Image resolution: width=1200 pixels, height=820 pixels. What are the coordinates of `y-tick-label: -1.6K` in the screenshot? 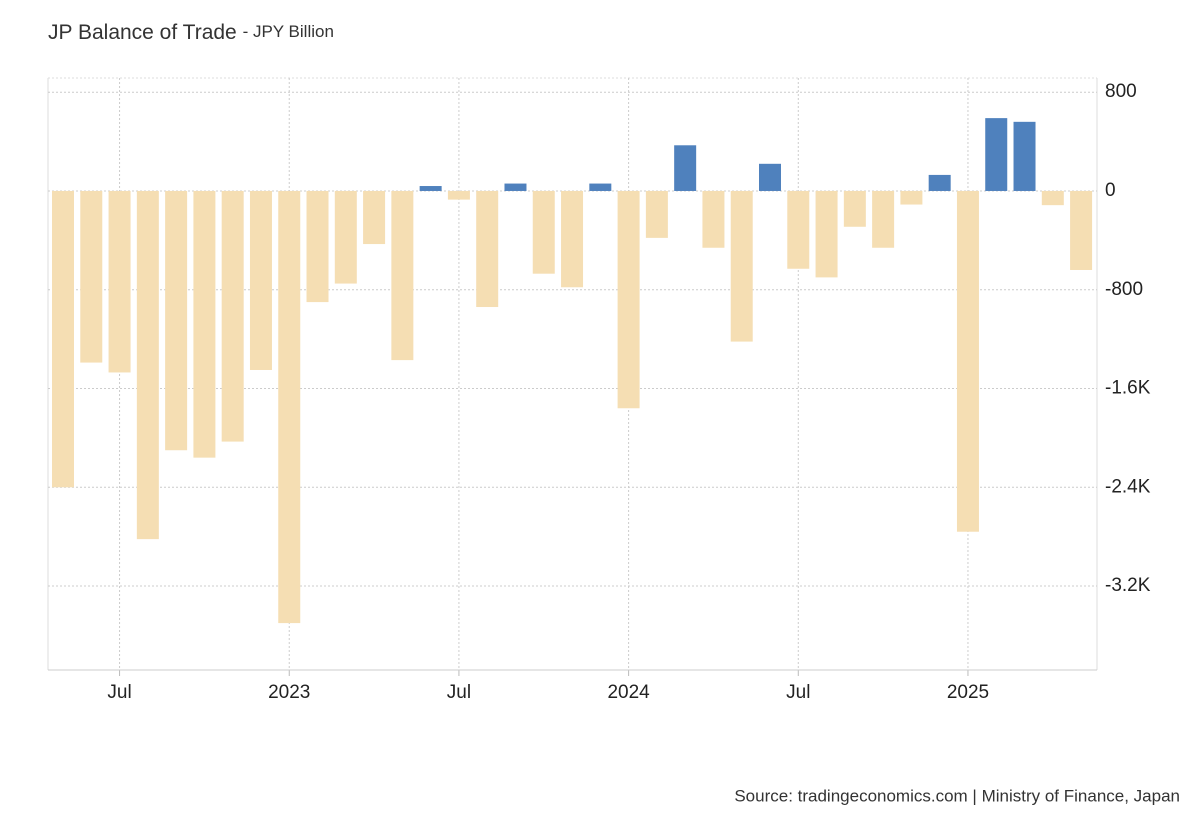 It's located at (1128, 388).